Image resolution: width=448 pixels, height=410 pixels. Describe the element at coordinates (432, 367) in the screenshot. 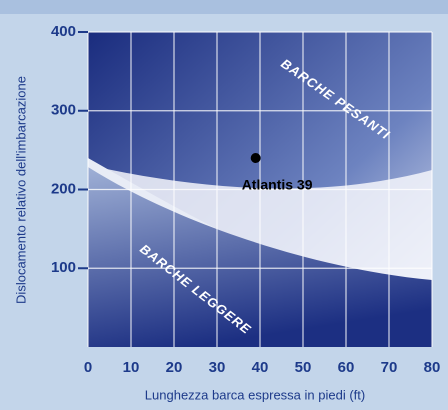

I see `x-tick-label: 80` at that location.